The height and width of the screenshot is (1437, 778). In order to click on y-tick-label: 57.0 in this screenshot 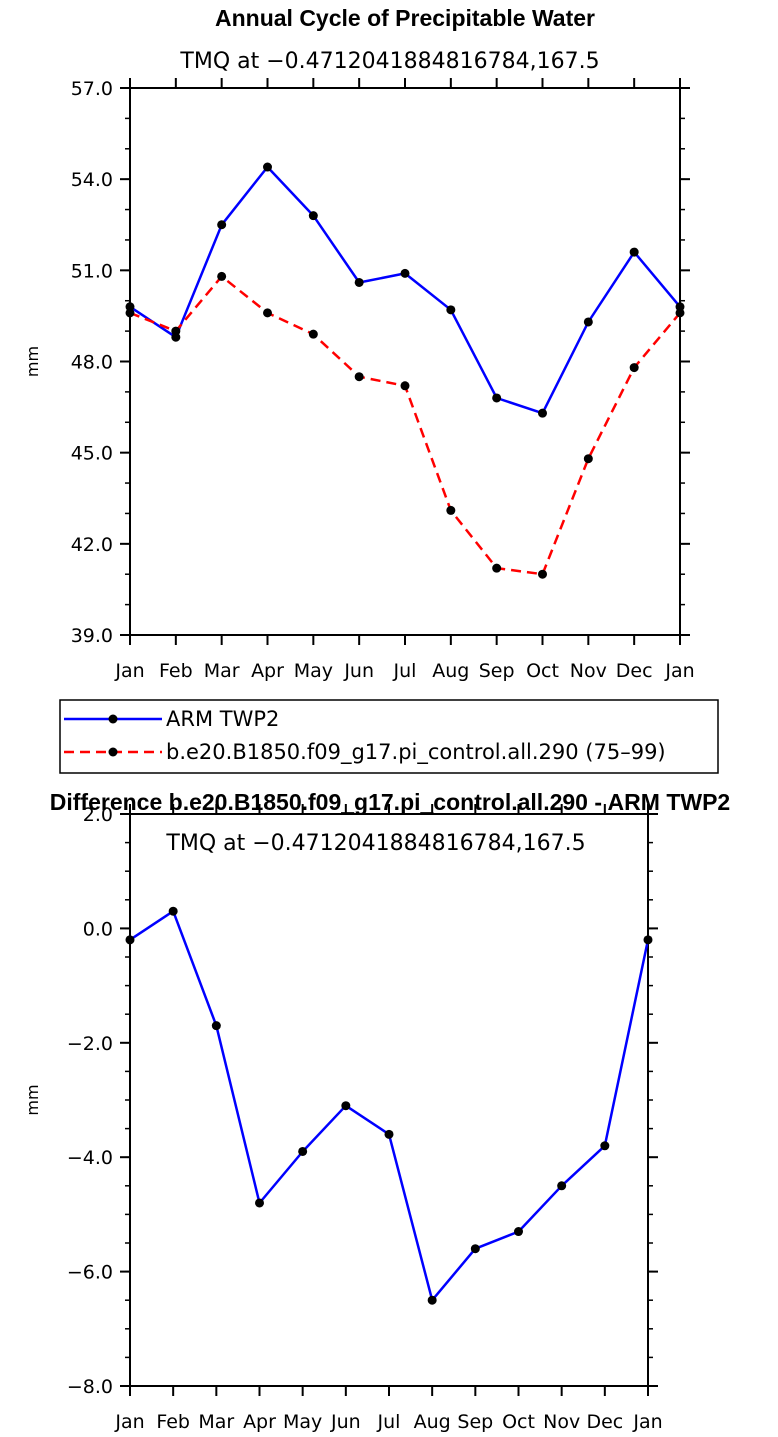, I will do `click(92, 89)`.